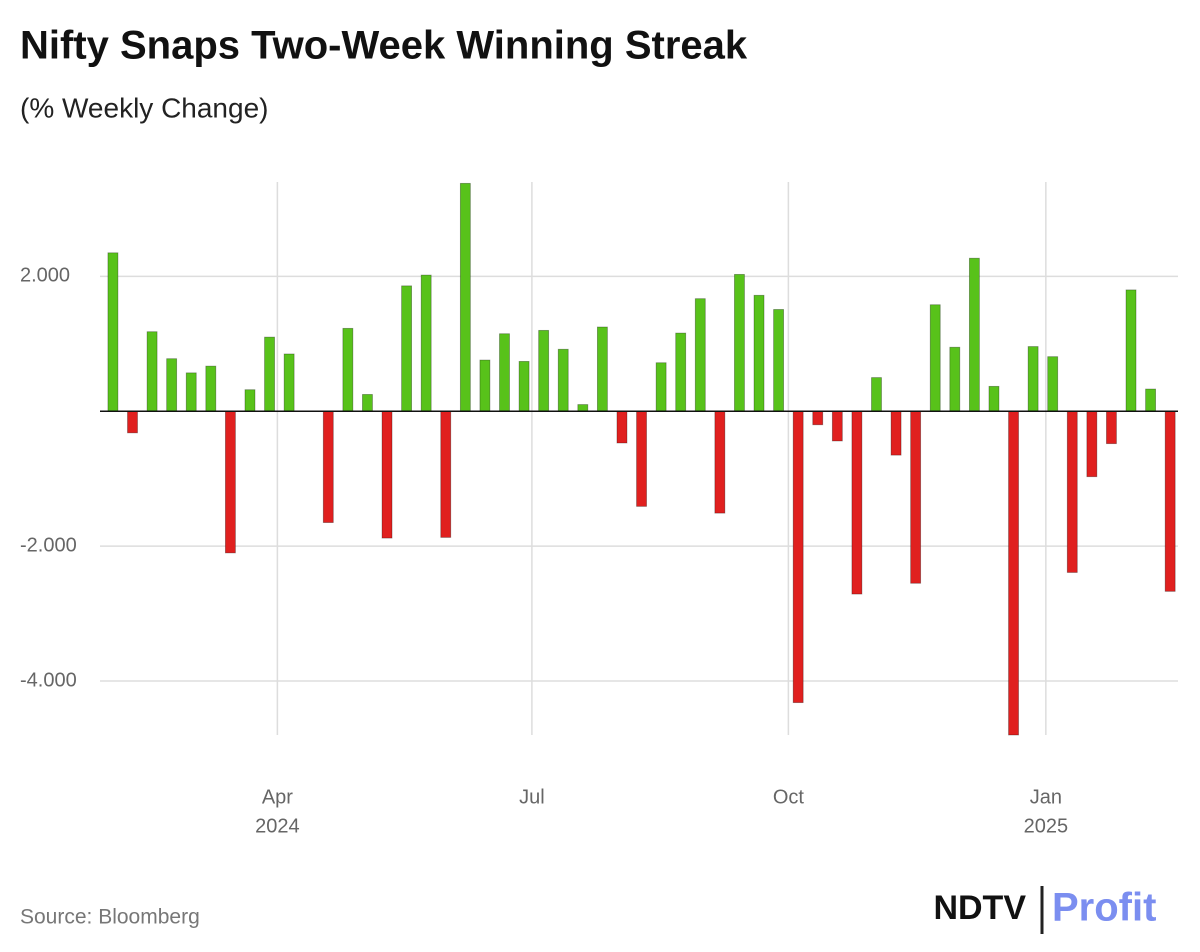 This screenshot has height=952, width=1200. Describe the element at coordinates (789, 797) in the screenshot. I see `x-tick-label: Oct` at that location.